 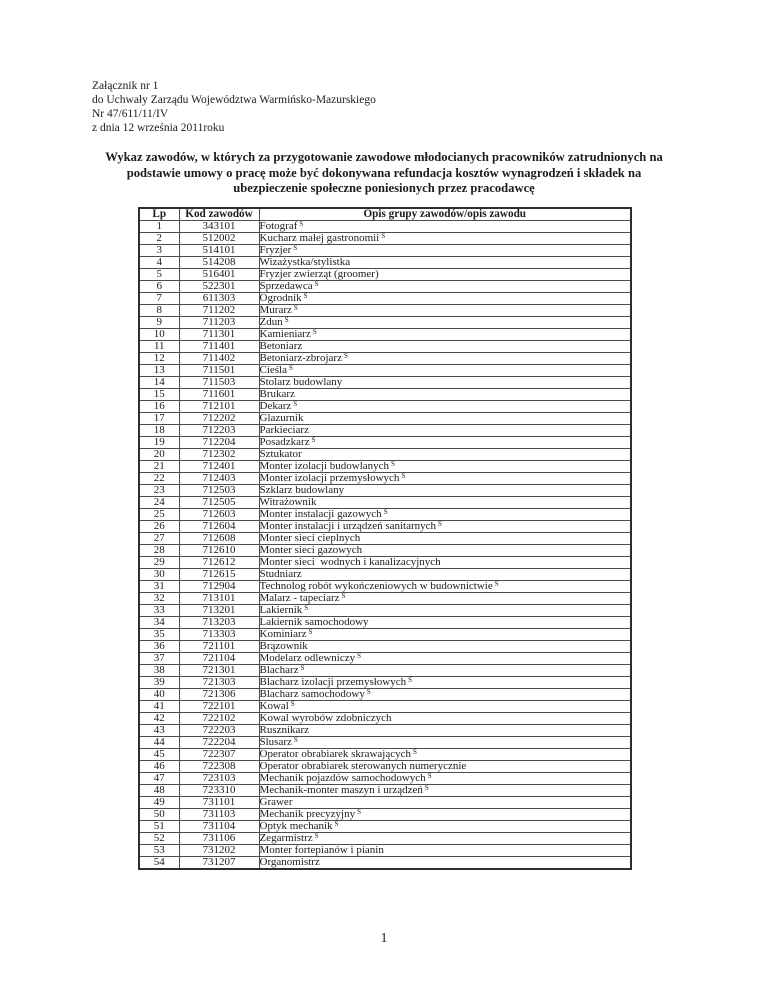 I want to click on cell-opis: Szklarz budowlany, so click(x=445, y=490).